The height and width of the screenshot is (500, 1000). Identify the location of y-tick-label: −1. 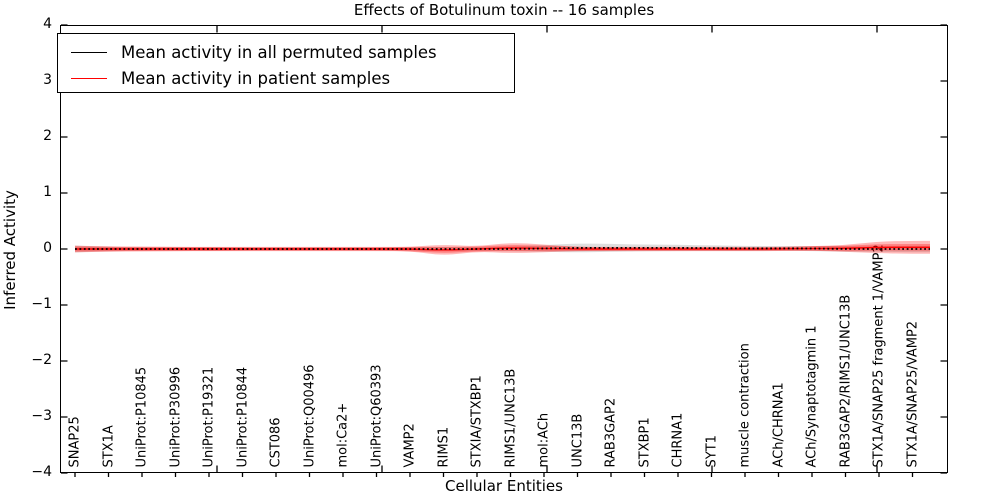
(41, 304).